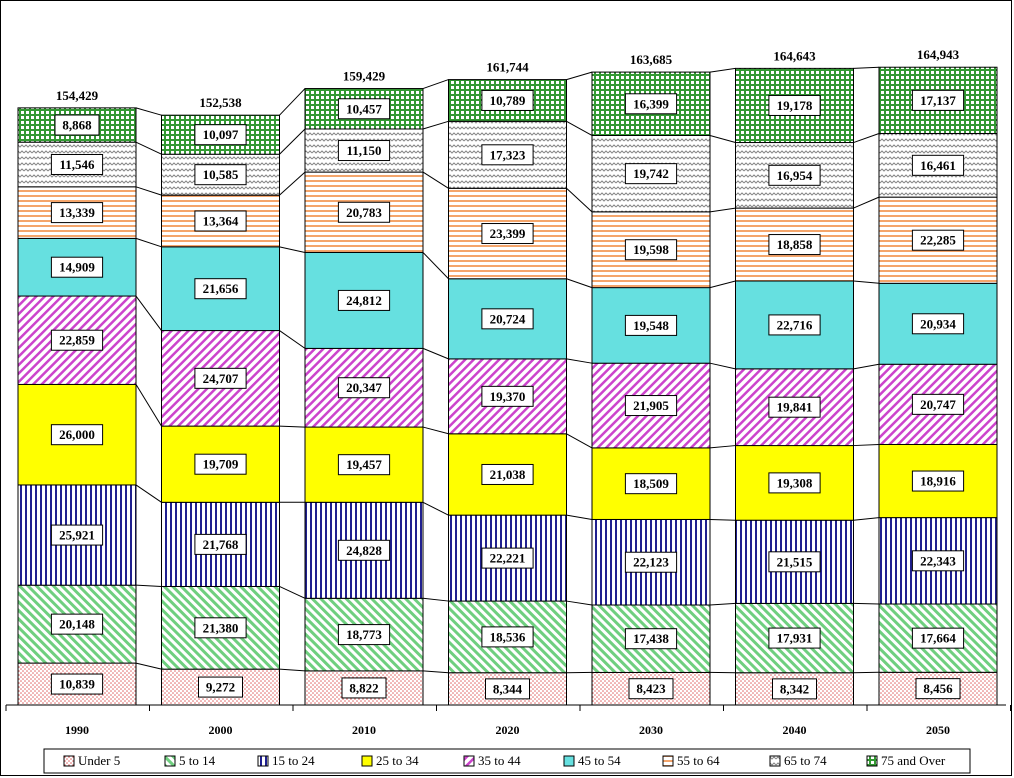 Image resolution: width=1014 pixels, height=778 pixels. I want to click on legend-label-15-to-24: 15 to 24, so click(293, 760).